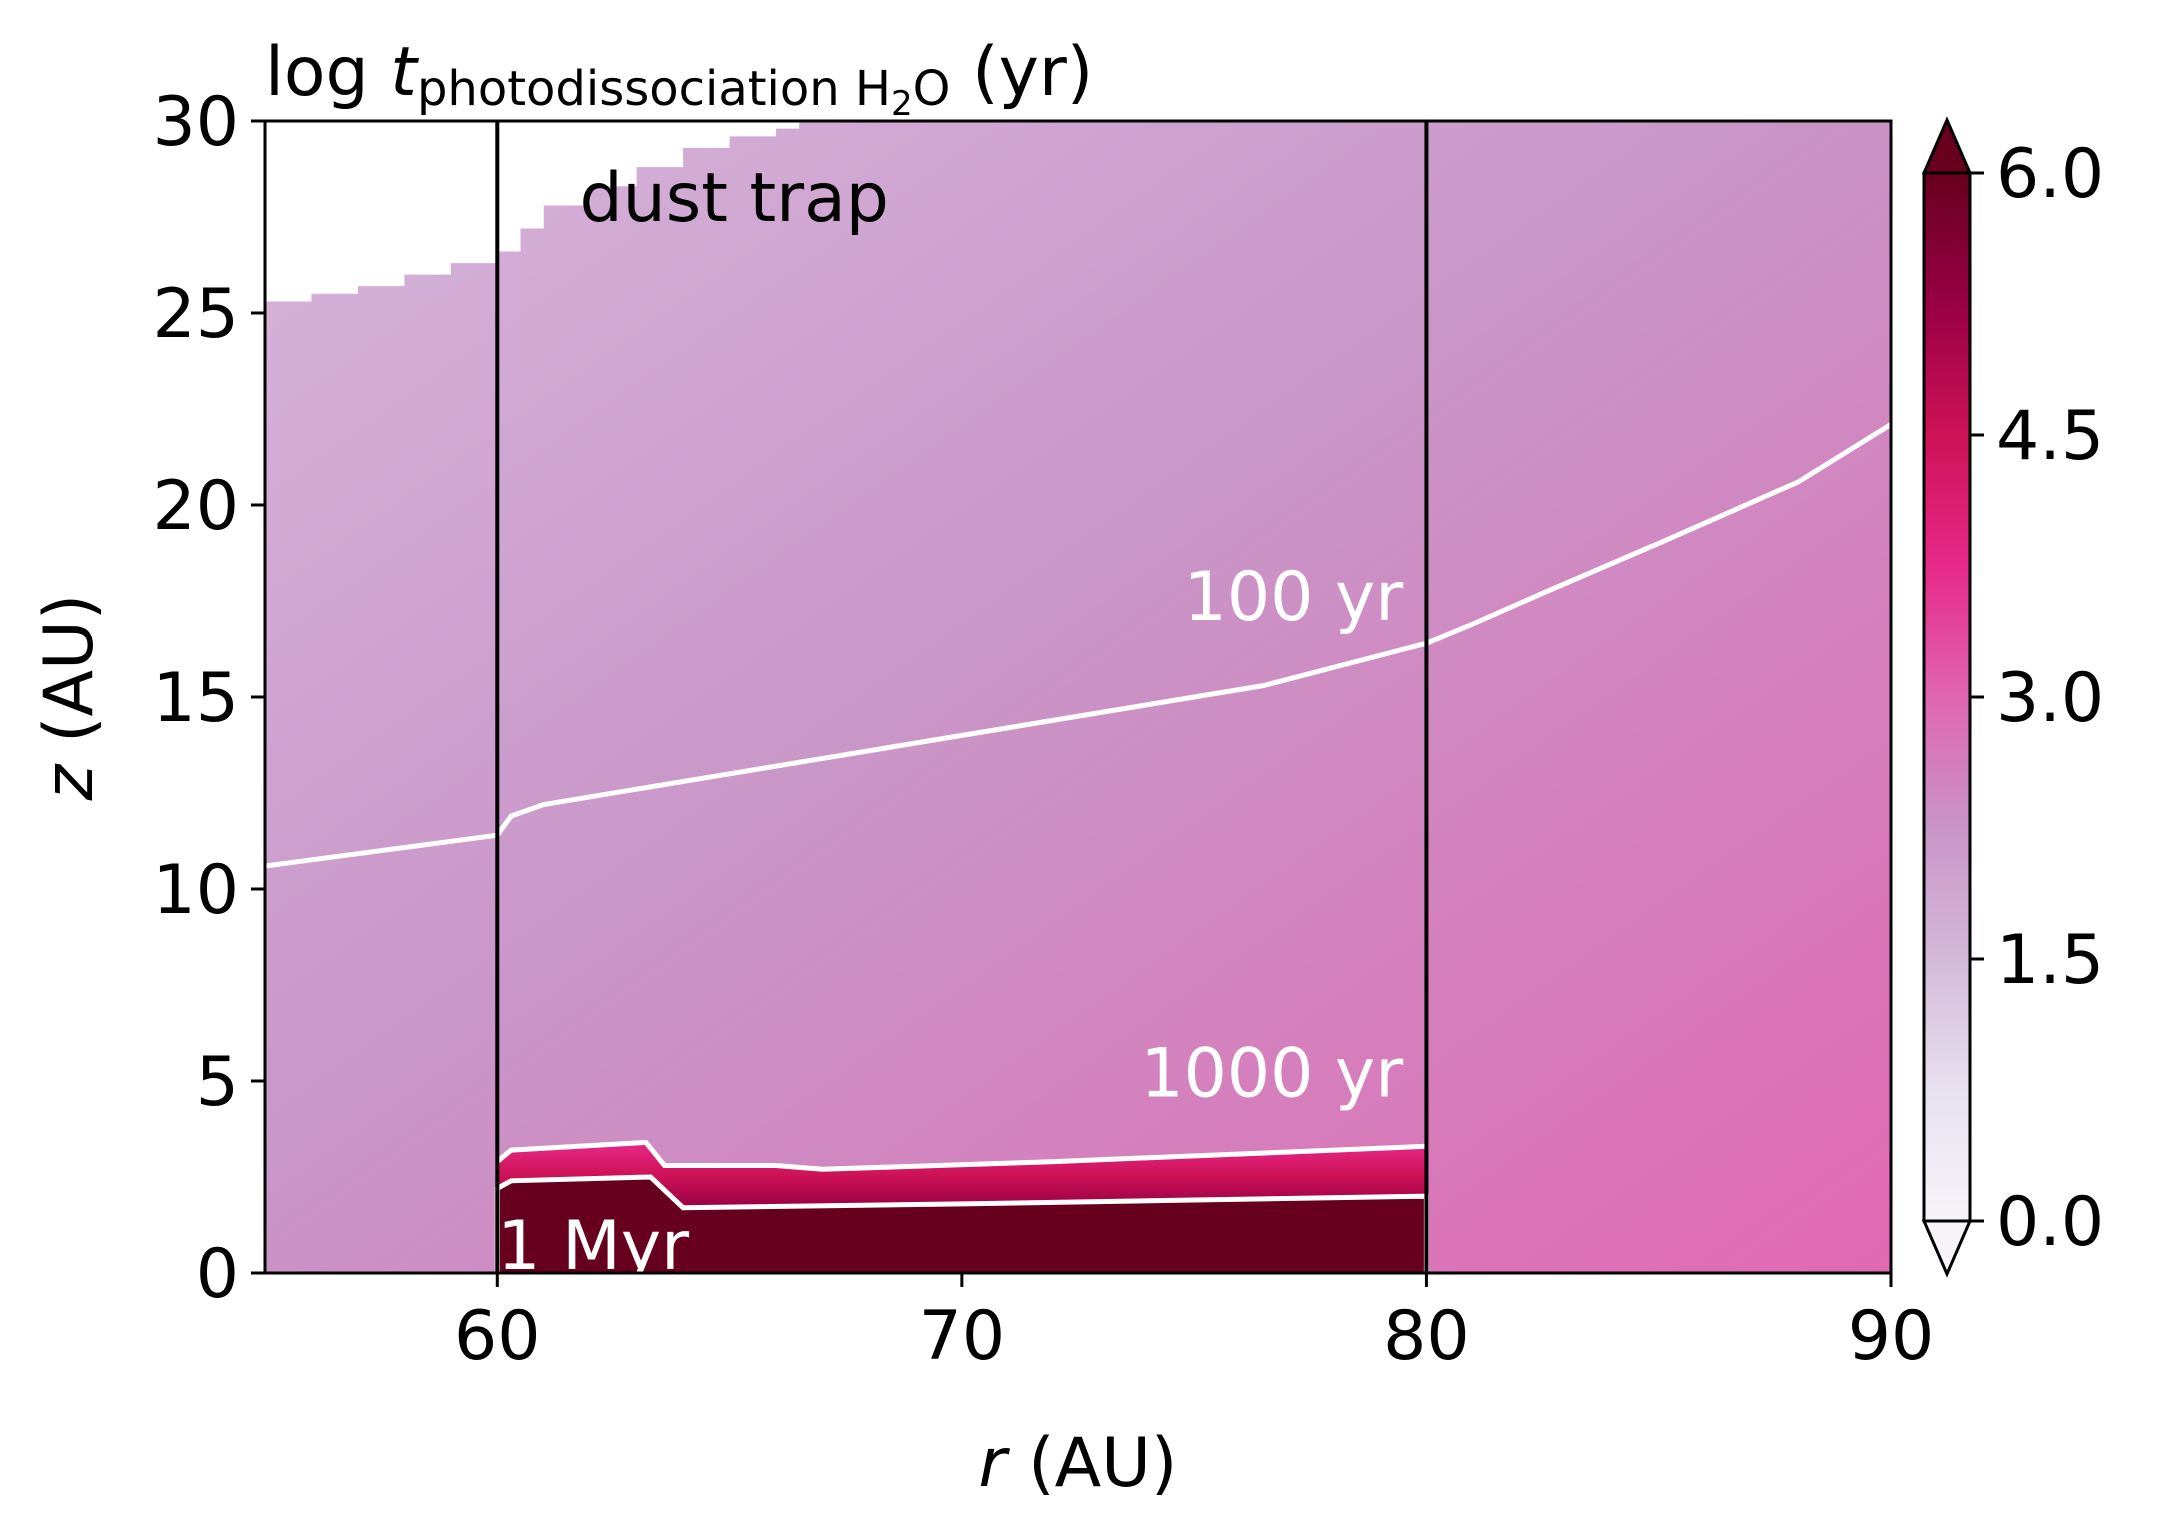  I want to click on y-axis: 0 5 10 15 20 25 30, so click(208, 698).